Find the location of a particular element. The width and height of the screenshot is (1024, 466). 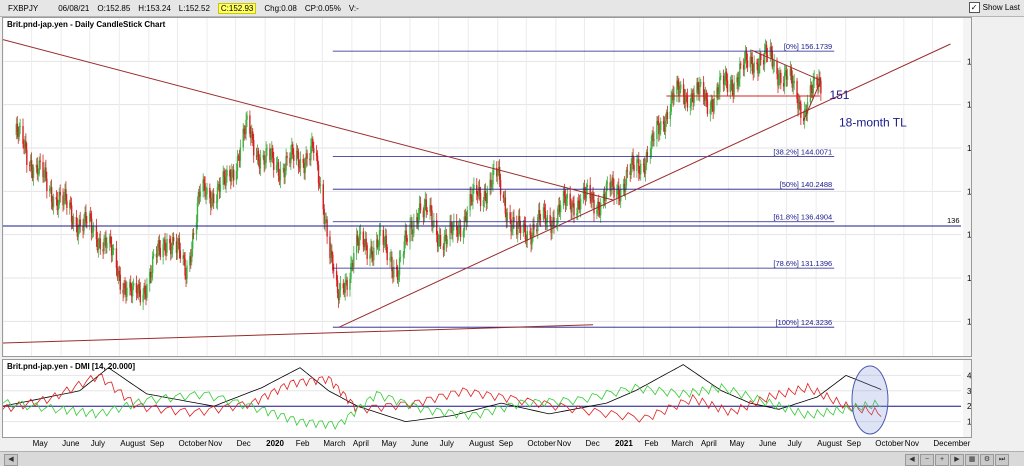

date-axis-label: Sep is located at coordinates (505, 443).